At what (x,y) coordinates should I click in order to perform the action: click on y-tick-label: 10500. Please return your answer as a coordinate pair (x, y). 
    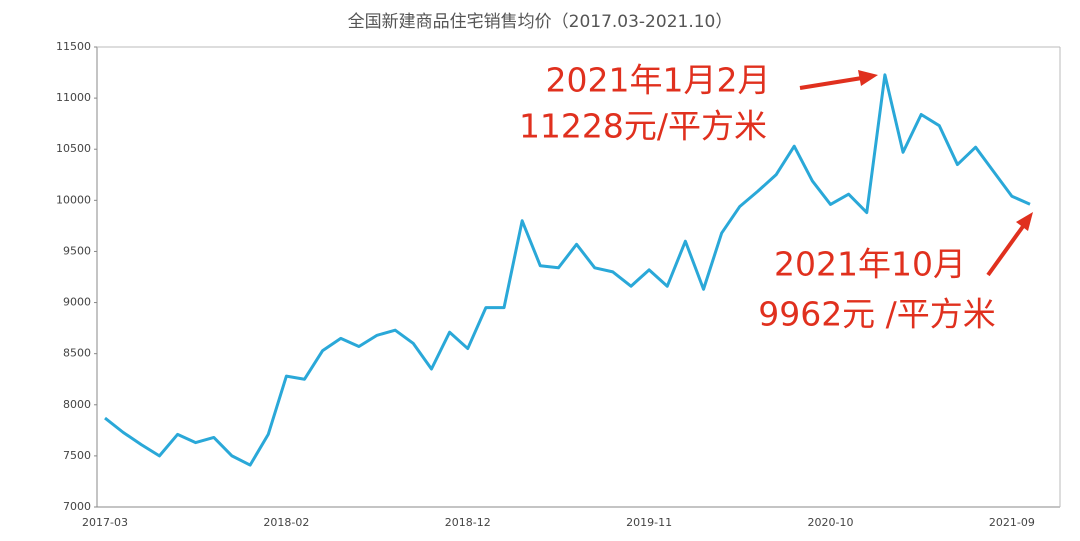
    Looking at the image, I should click on (73, 148).